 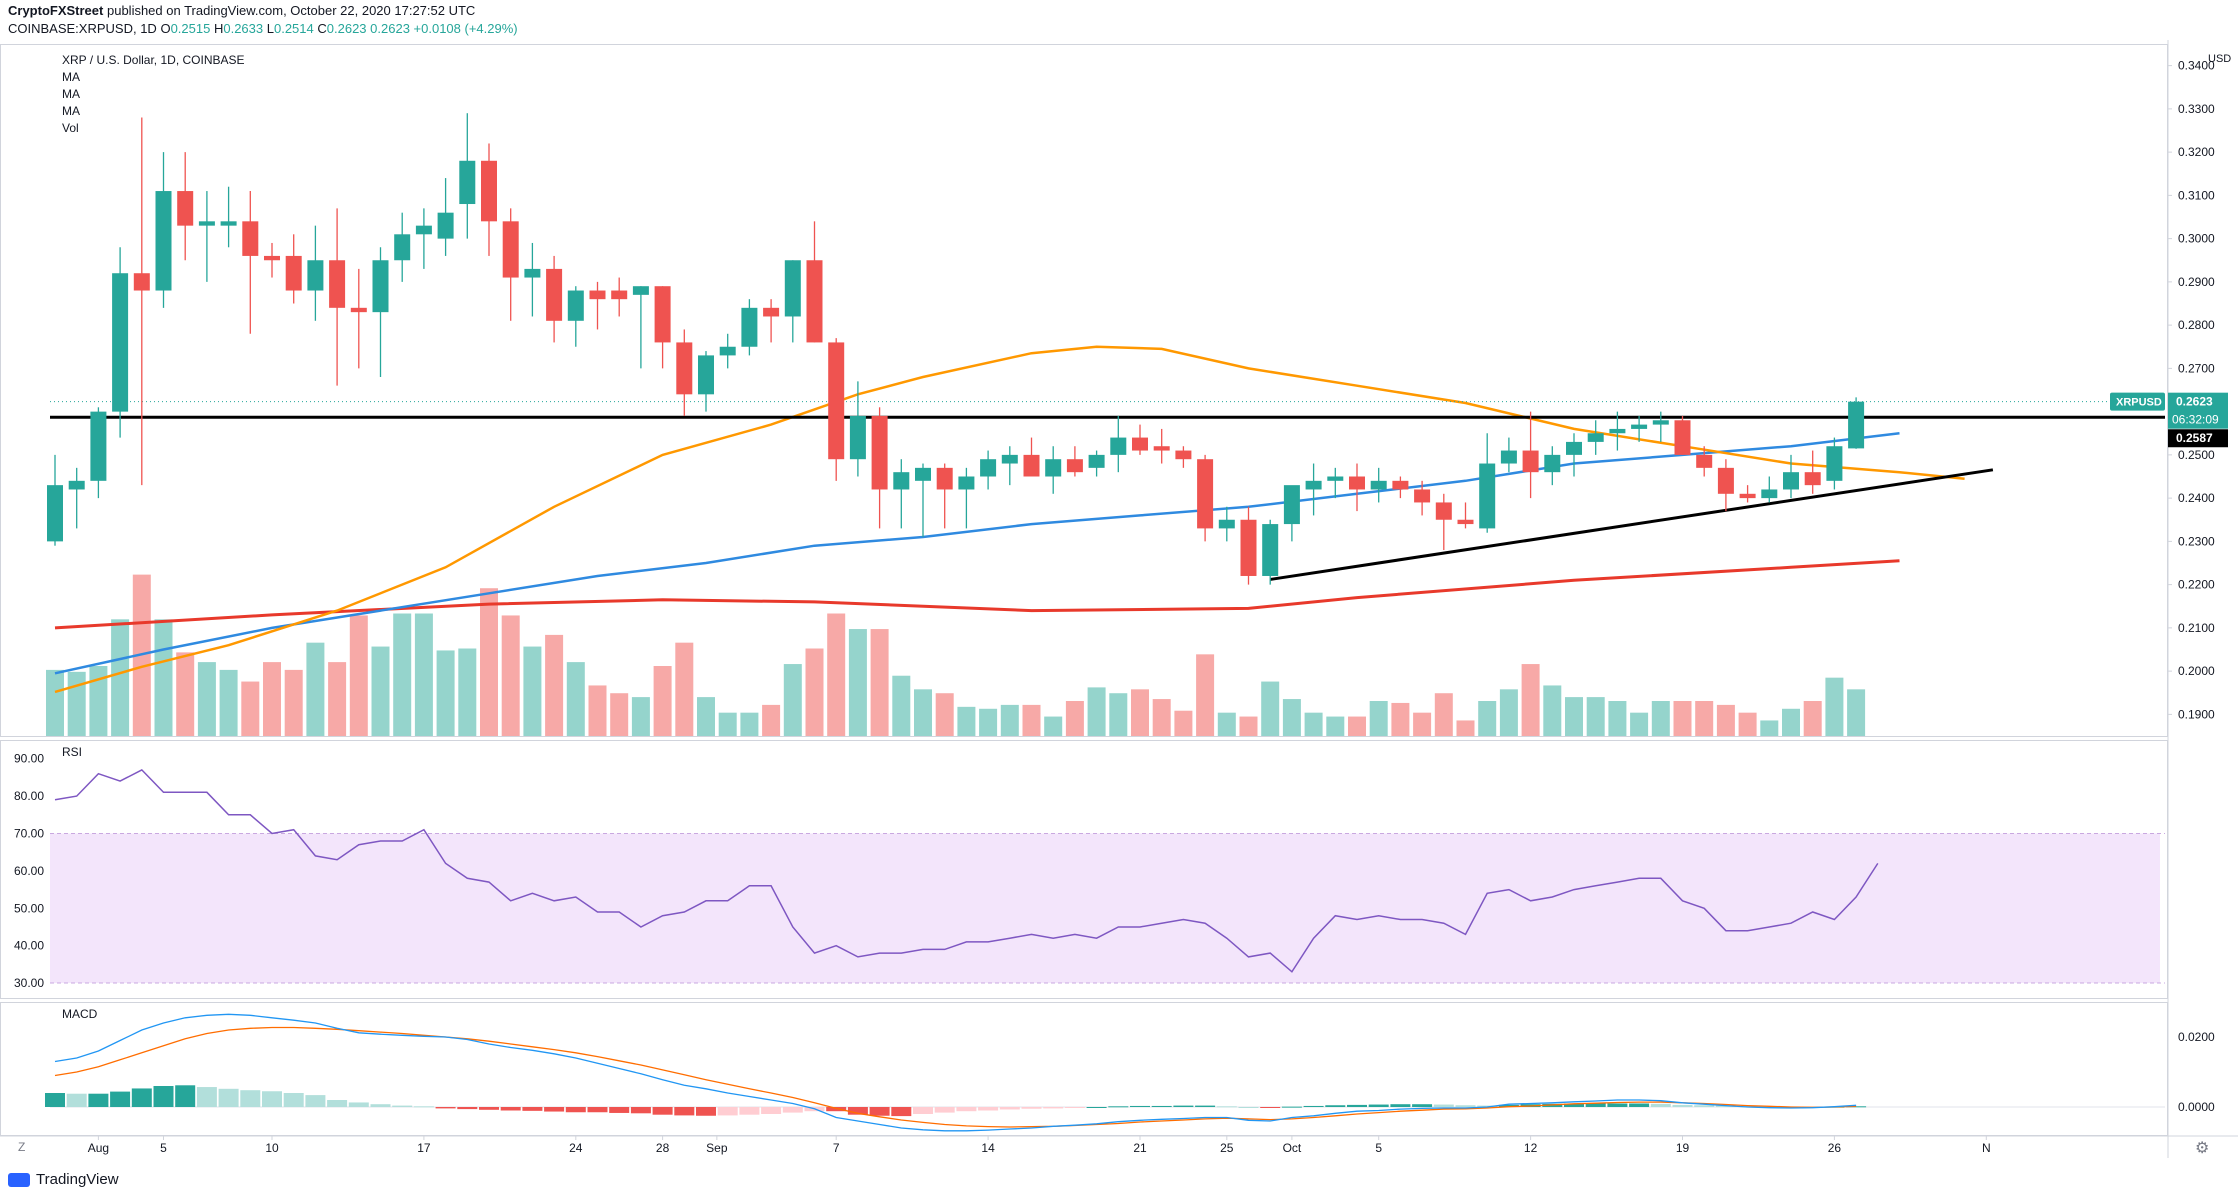 I want to click on macd-title: MACD, so click(x=80, y=1014).